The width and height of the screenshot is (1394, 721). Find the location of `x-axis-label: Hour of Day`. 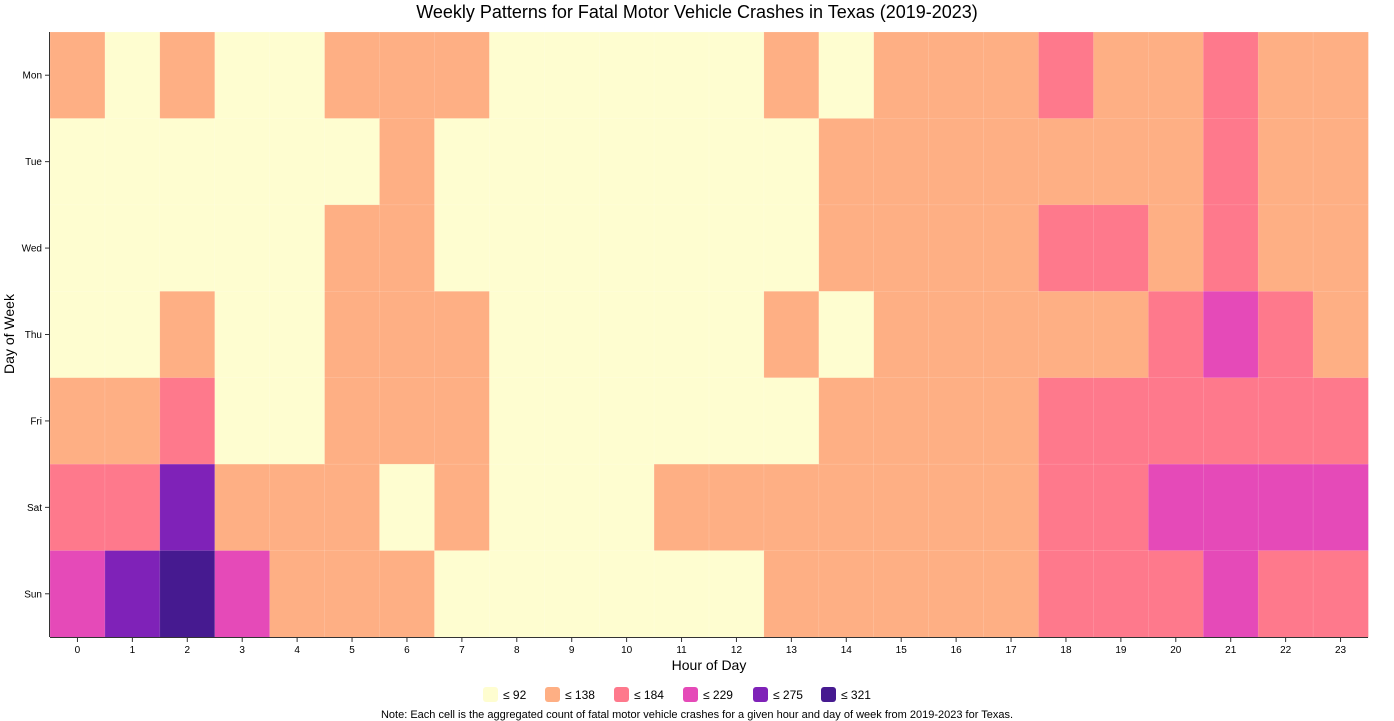

x-axis-label: Hour of Day is located at coordinates (709, 665).